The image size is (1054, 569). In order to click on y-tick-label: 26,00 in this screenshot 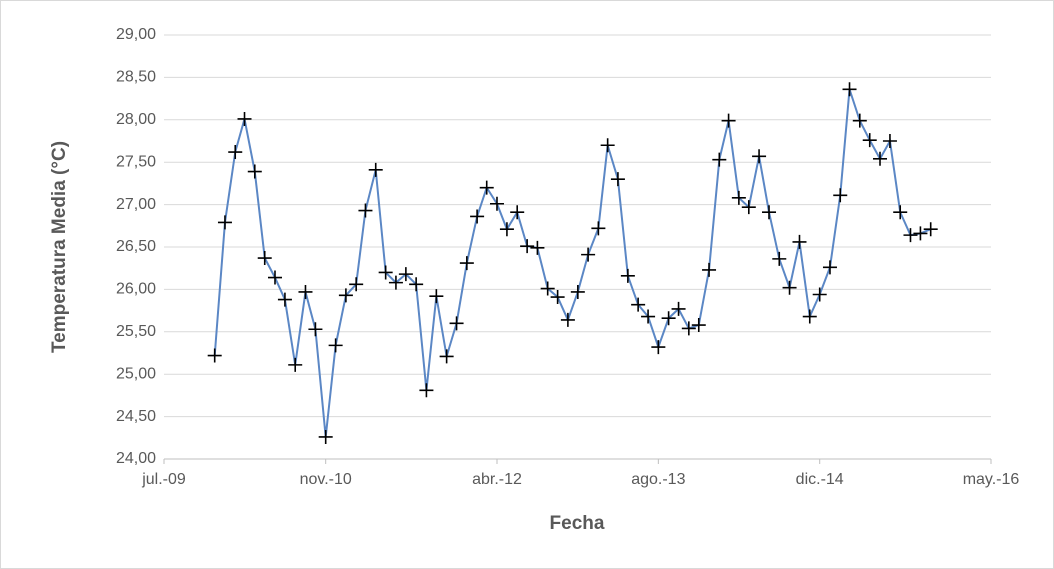, I will do `click(136, 289)`.